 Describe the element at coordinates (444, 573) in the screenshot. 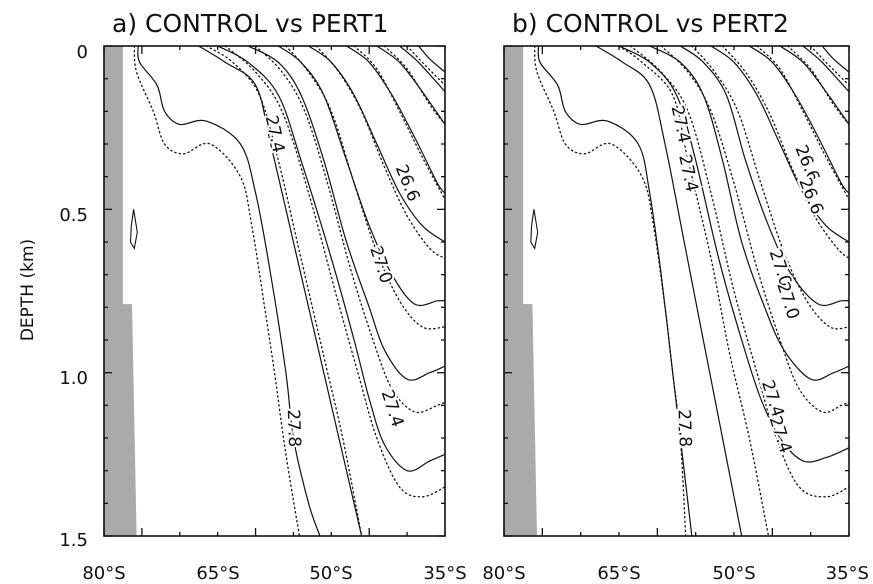

I see `panel-a-xtick-3: 35°S` at that location.